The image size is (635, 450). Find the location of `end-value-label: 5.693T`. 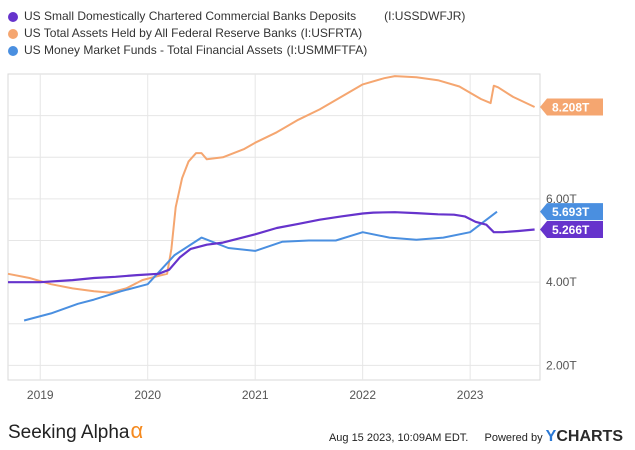

end-value-label: 5.693T is located at coordinates (571, 212).